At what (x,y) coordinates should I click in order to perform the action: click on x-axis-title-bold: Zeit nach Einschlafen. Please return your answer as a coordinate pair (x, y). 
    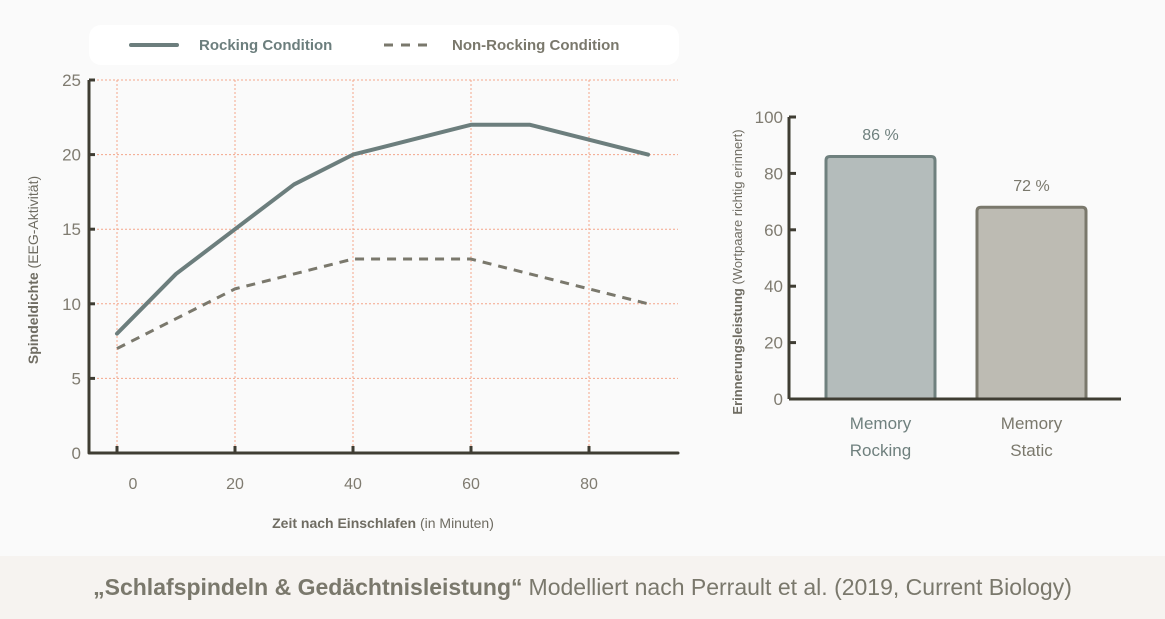
    Looking at the image, I should click on (344, 523).